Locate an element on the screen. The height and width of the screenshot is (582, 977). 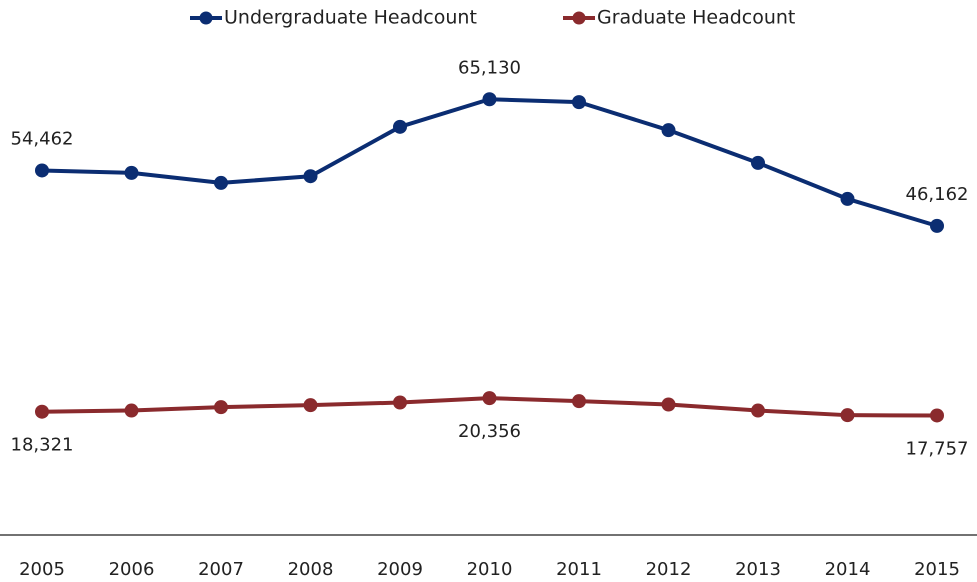
data-label: 65,130 is located at coordinates (489, 67).